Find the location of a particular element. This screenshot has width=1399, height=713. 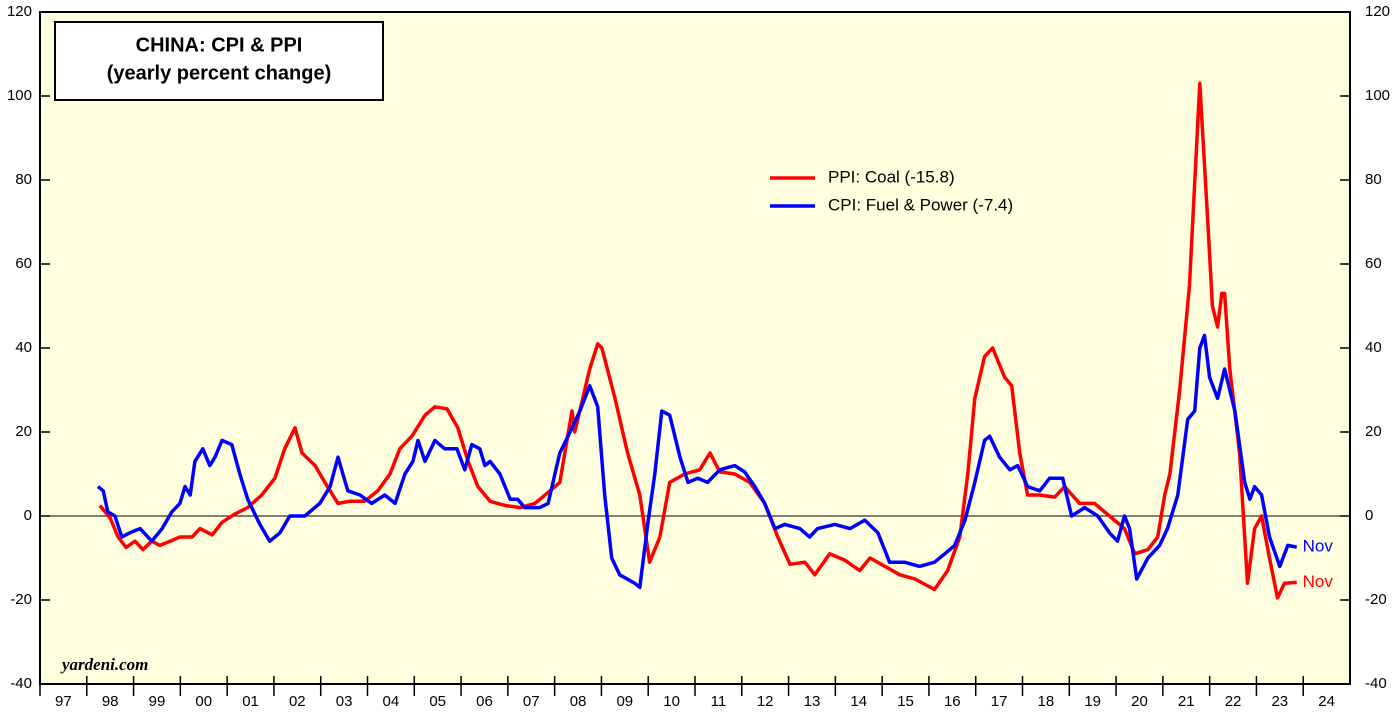

y2-tick-label: -20 is located at coordinates (1376, 599).